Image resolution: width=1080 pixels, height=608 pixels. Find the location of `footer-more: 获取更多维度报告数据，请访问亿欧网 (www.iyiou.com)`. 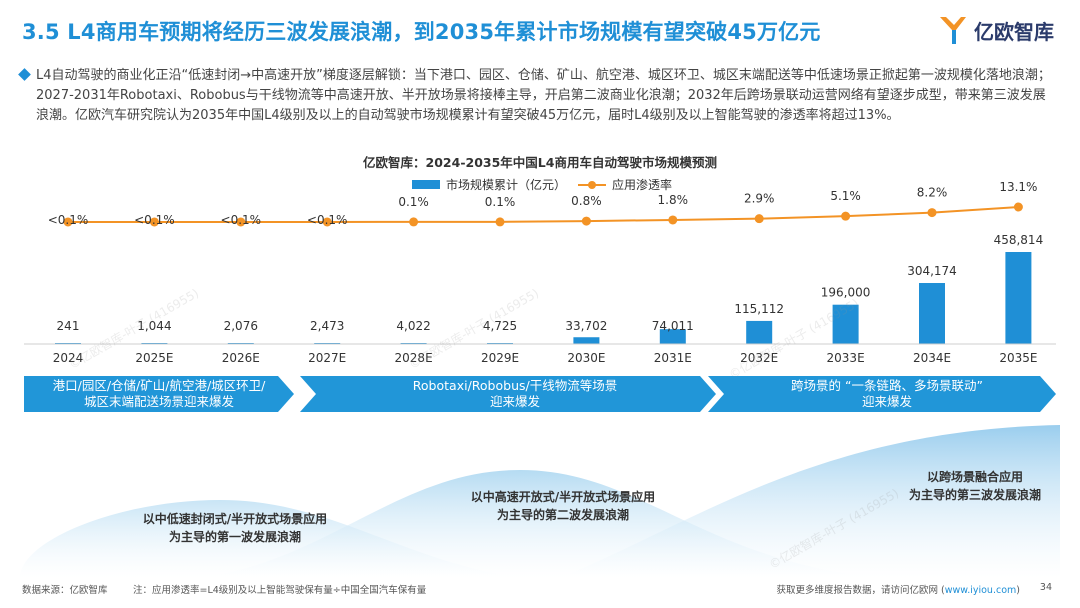

footer-more: 获取更多维度报告数据，请访问亿欧网 (www.iyiou.com) is located at coordinates (898, 590).